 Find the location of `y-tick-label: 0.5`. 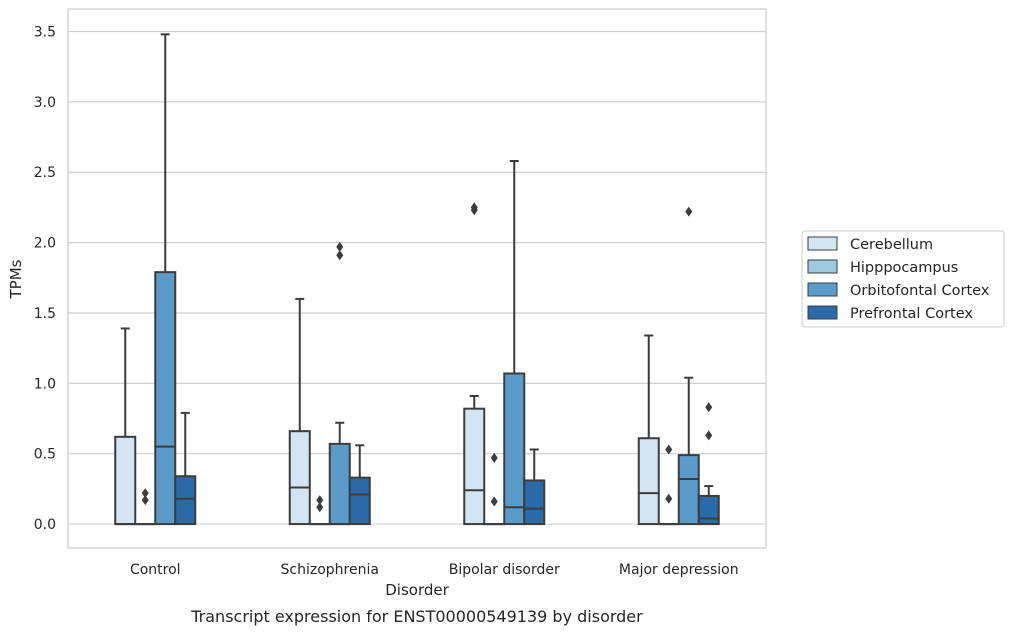

y-tick-label: 0.5 is located at coordinates (45, 455).